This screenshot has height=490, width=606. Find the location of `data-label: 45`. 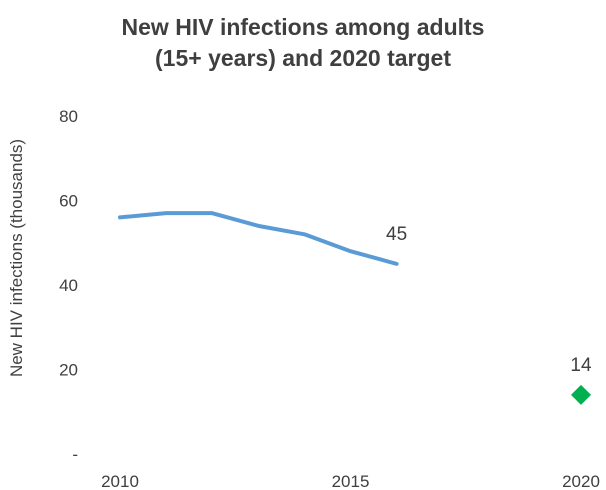

data-label: 45 is located at coordinates (396, 234).